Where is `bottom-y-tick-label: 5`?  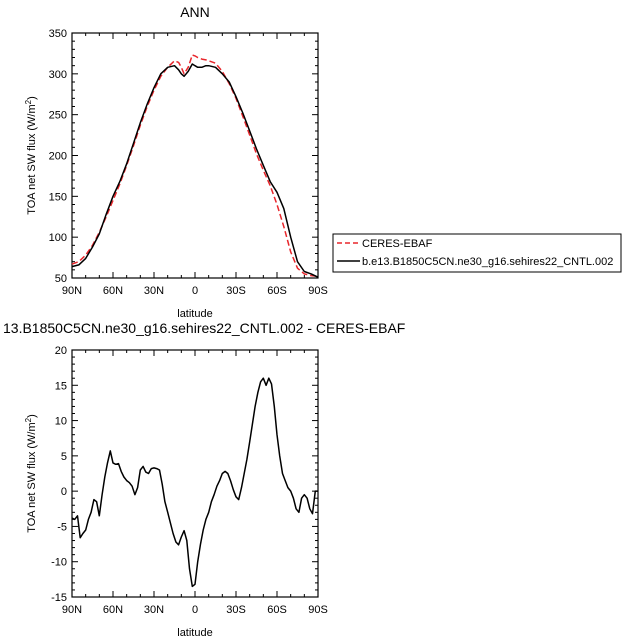 bottom-y-tick-label: 5 is located at coordinates (64, 457).